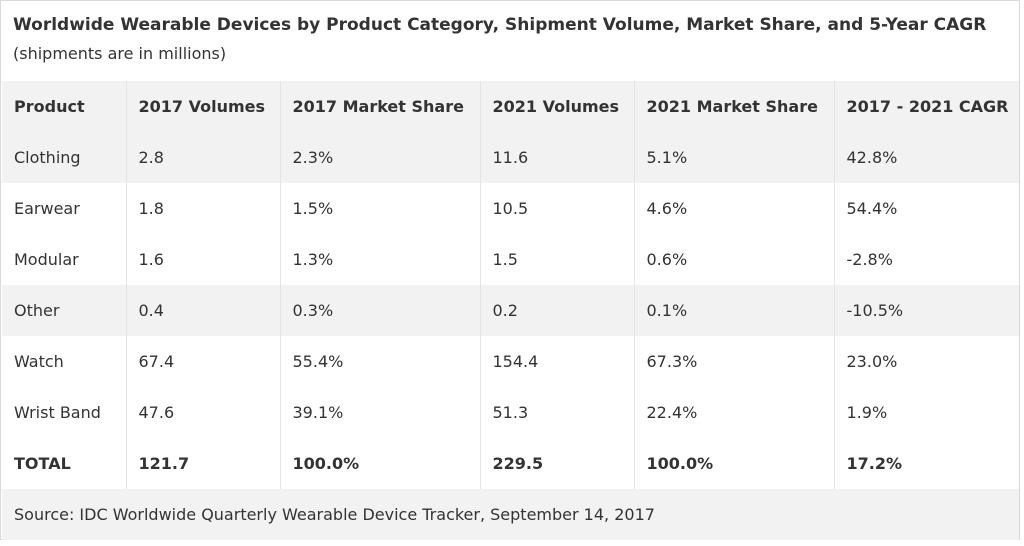 Image resolution: width=1024 pixels, height=546 pixels. What do you see at coordinates (557, 361) in the screenshot?
I see `cell-2021-volumes: 154.4` at bounding box center [557, 361].